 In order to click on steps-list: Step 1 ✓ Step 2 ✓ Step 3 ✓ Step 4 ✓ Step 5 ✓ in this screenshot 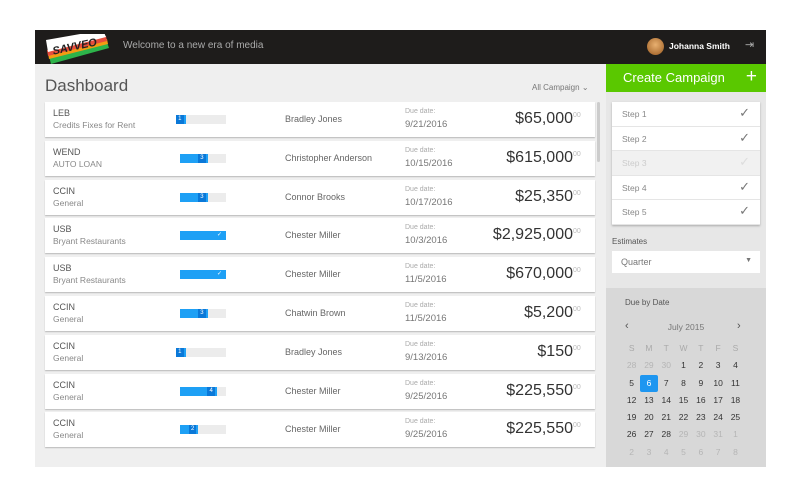, I will do `click(686, 163)`.